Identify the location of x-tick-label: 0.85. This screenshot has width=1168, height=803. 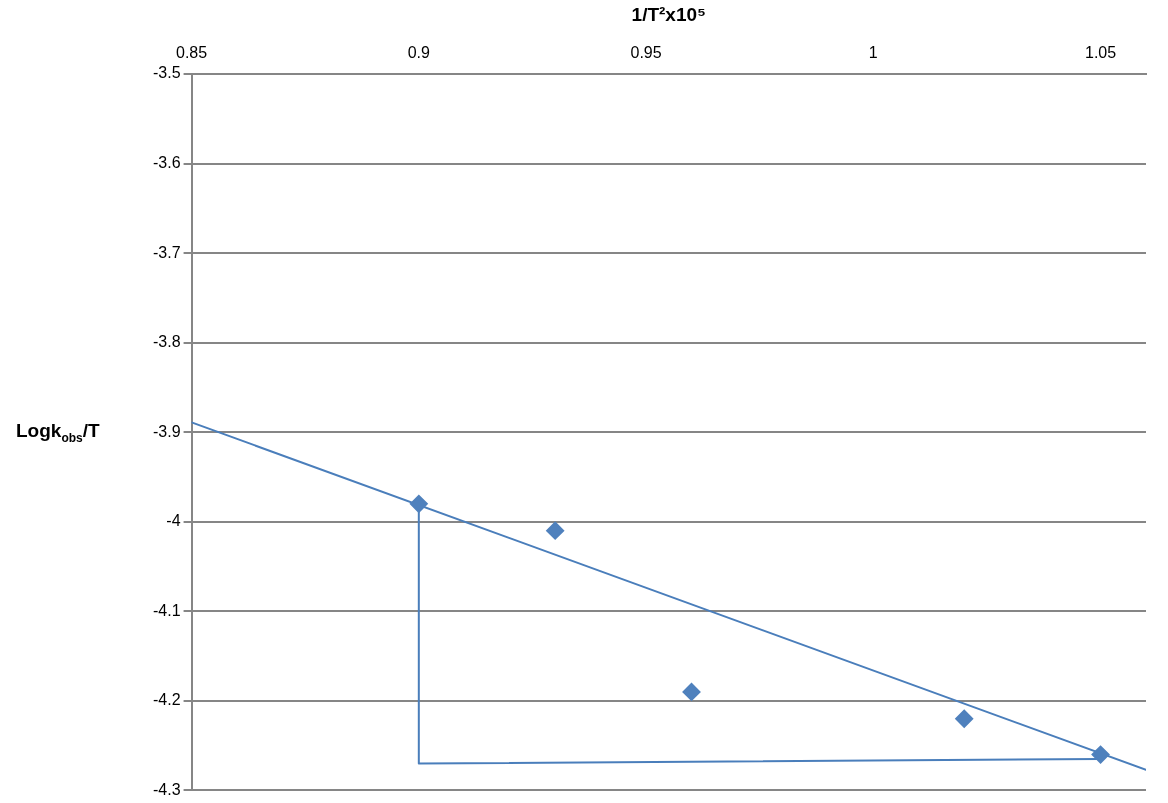
(192, 52).